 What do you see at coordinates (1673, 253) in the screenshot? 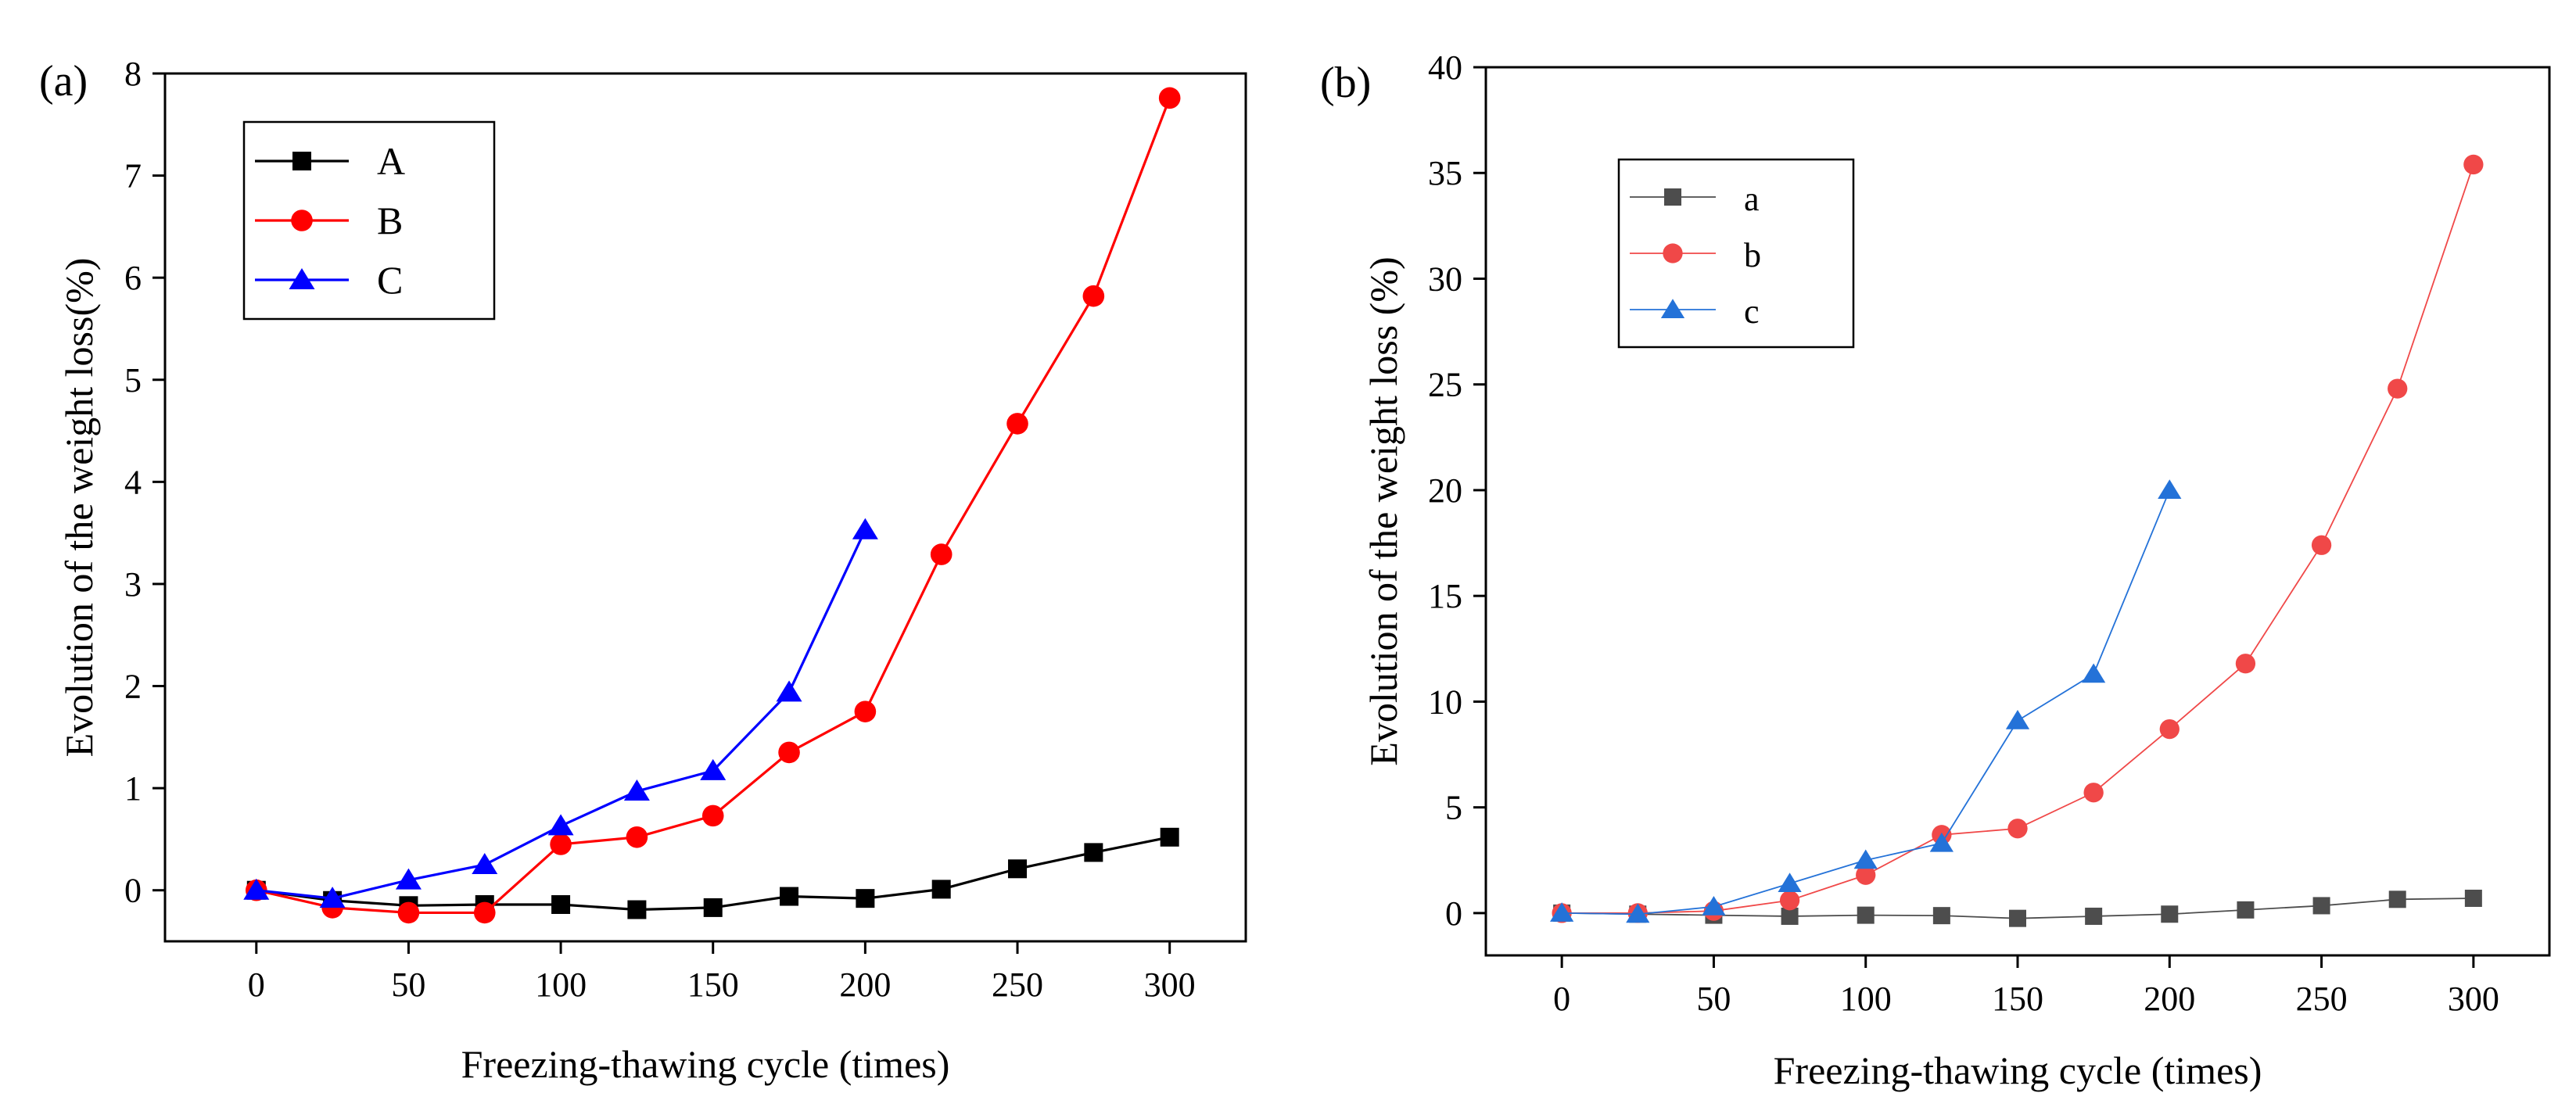
I see `legend-marker-b` at bounding box center [1673, 253].